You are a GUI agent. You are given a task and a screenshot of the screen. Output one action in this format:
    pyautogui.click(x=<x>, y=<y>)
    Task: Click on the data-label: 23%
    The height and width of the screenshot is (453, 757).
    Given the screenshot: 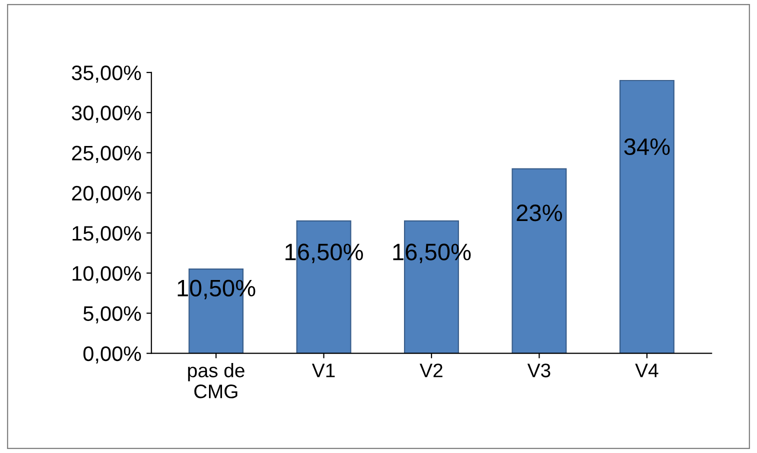 What is the action you would take?
    pyautogui.click(x=539, y=213)
    